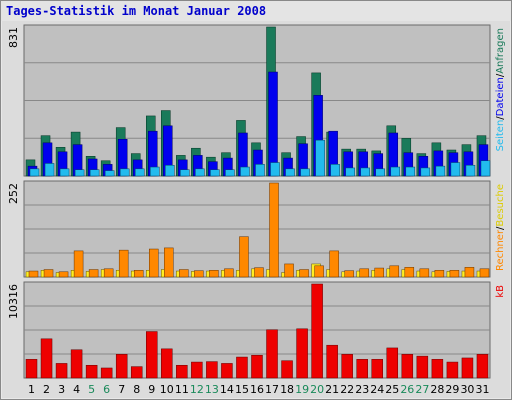 Image resolution: width=512 pixels, height=400 pixels. What do you see at coordinates (257, 389) in the screenshot?
I see `x-tick-label-day-16: 16` at bounding box center [257, 389].